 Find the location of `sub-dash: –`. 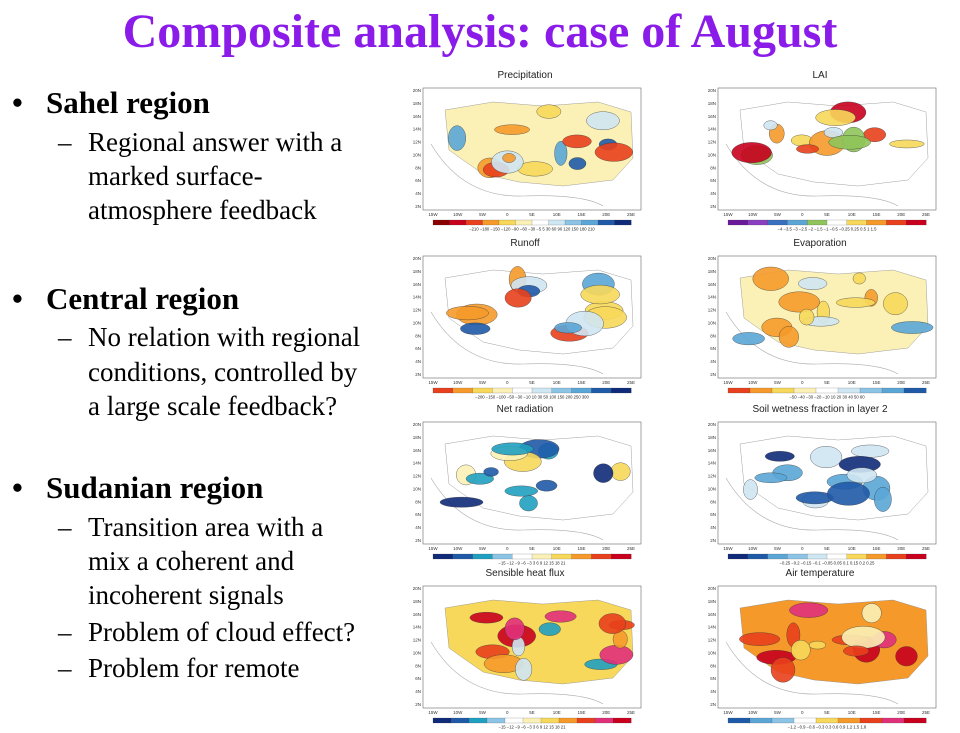

sub-dash: – is located at coordinates (65, 631).